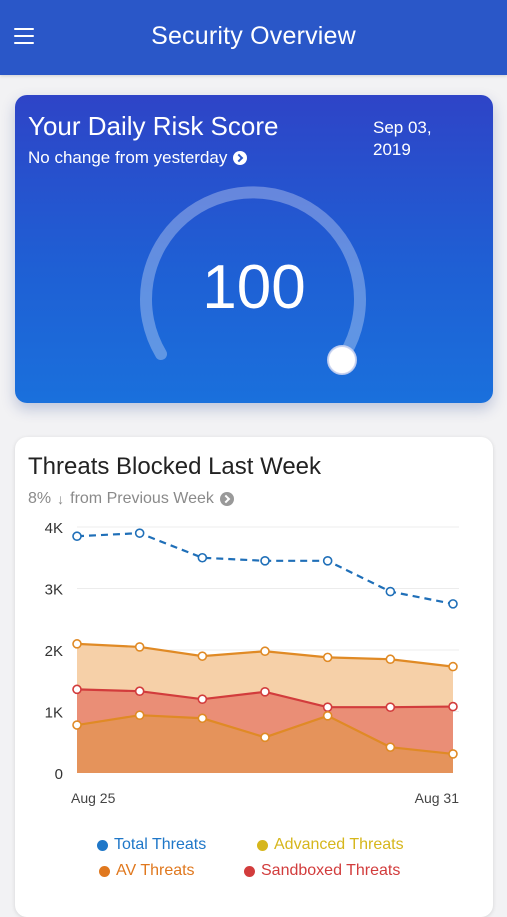  Describe the element at coordinates (175, 466) in the screenshot. I see `threats-title: Threats Blocked Last Week` at that location.